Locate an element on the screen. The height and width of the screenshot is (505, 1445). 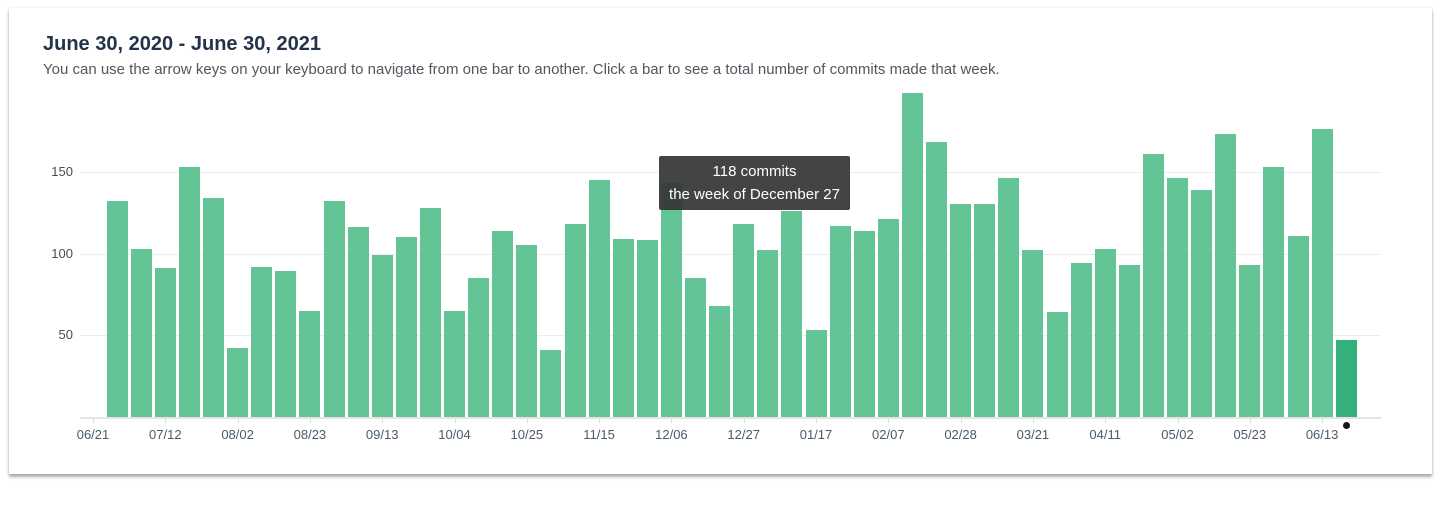
x-axis-label-12-27: 12/27 is located at coordinates (743, 434).